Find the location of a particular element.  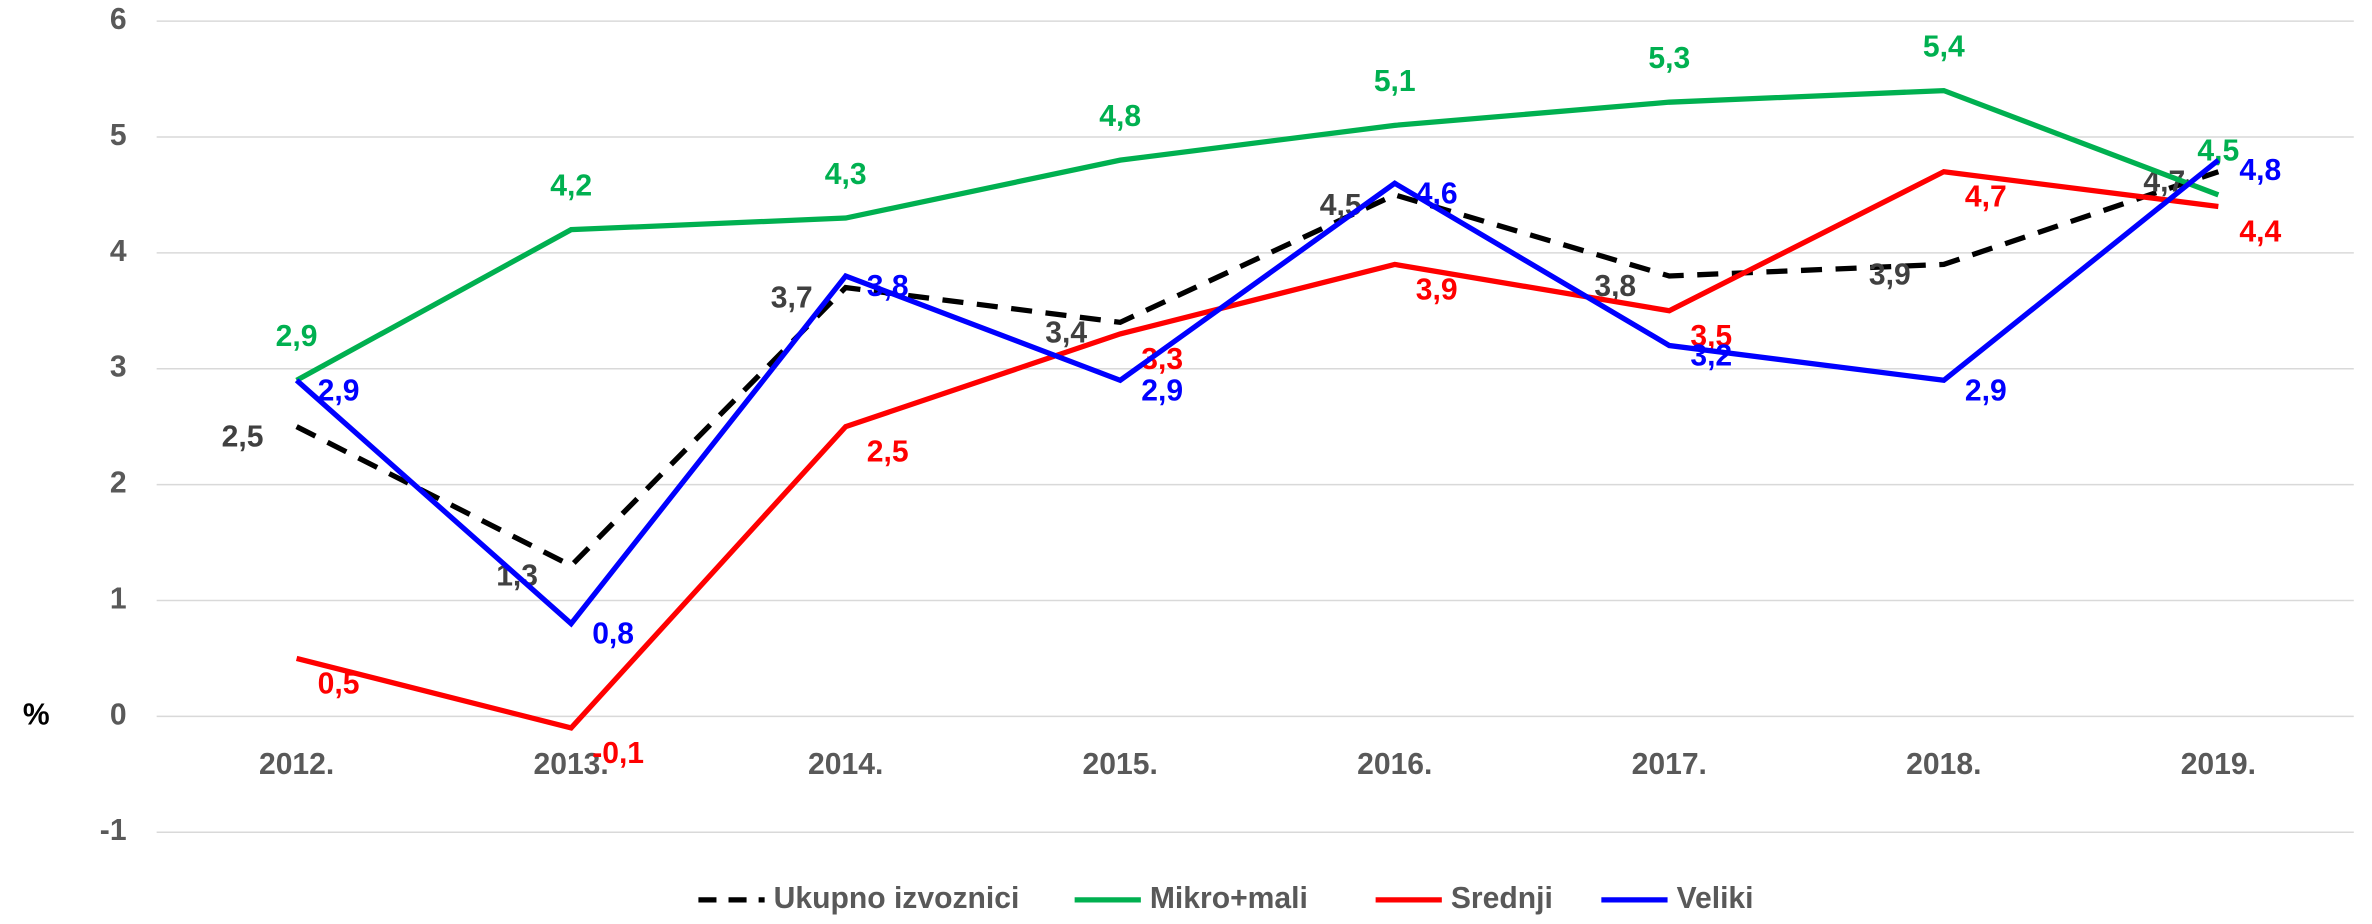

y-tick-label: 1 is located at coordinates (118, 598).